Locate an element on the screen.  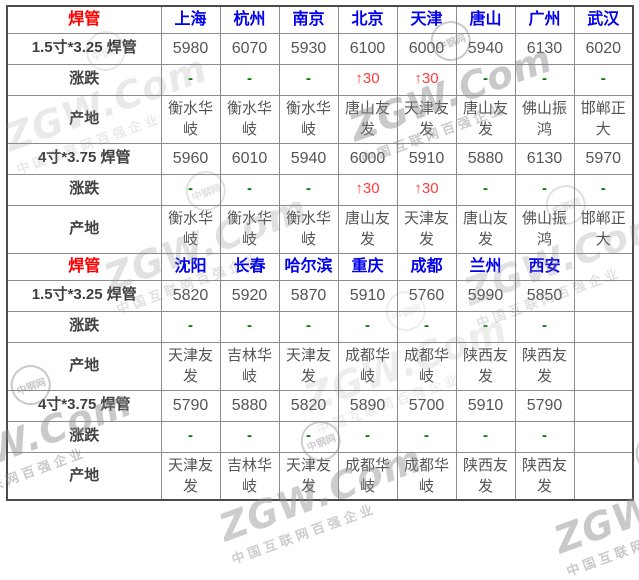
price-cell: 6010 is located at coordinates (249, 158).